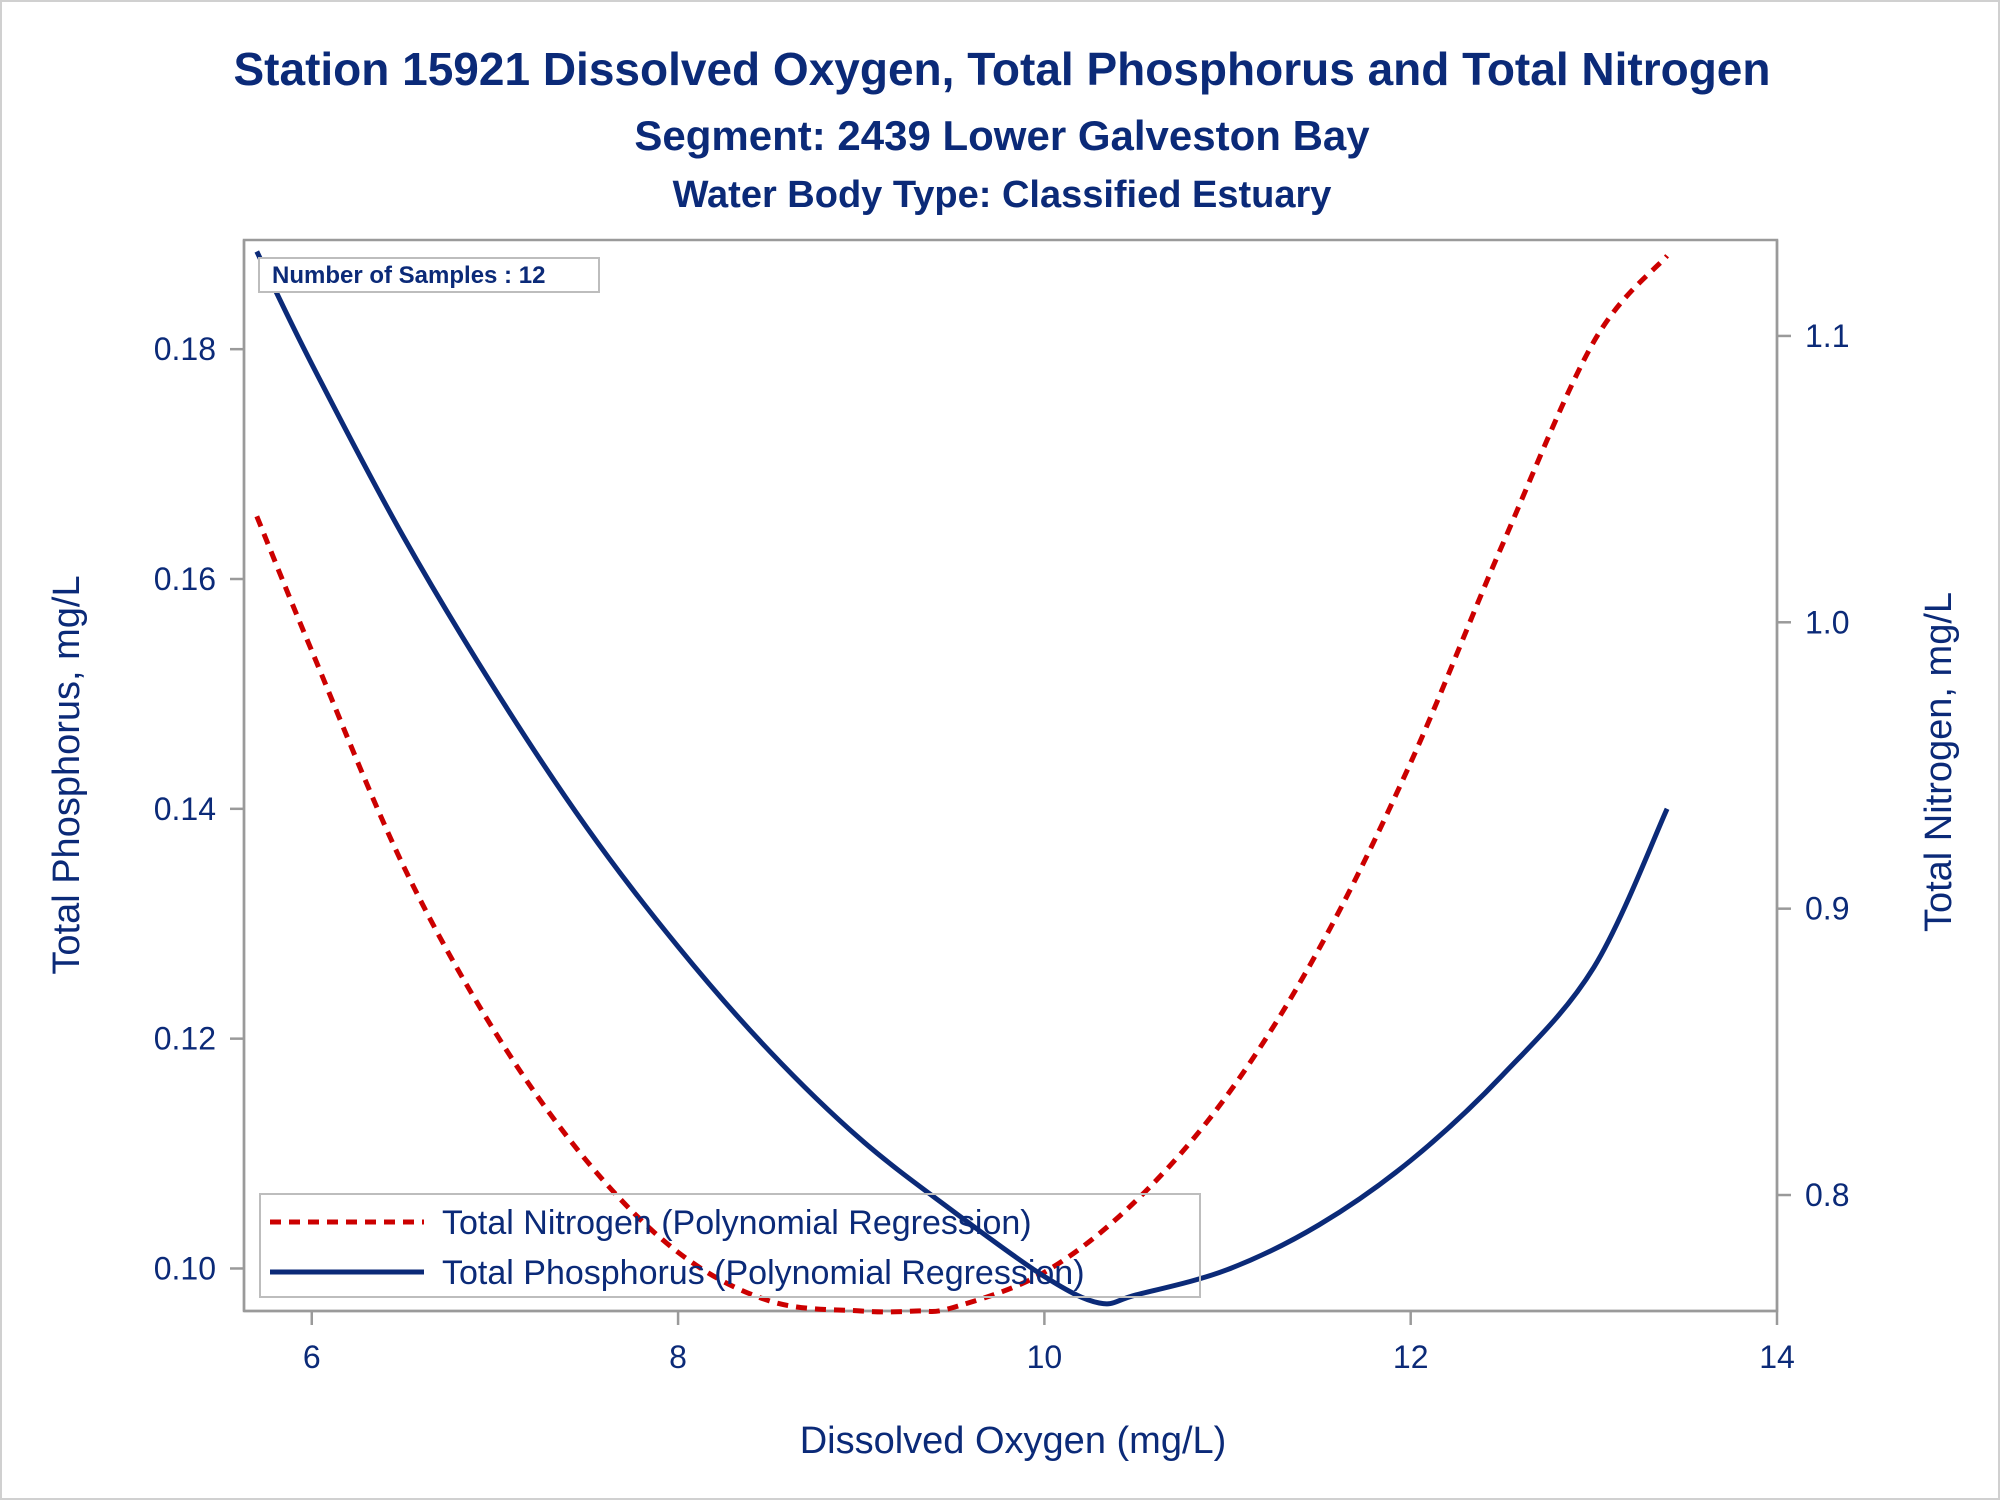  Describe the element at coordinates (1939, 762) in the screenshot. I see `y-right-axis-label: Total Nitrogen, mg/L` at that location.